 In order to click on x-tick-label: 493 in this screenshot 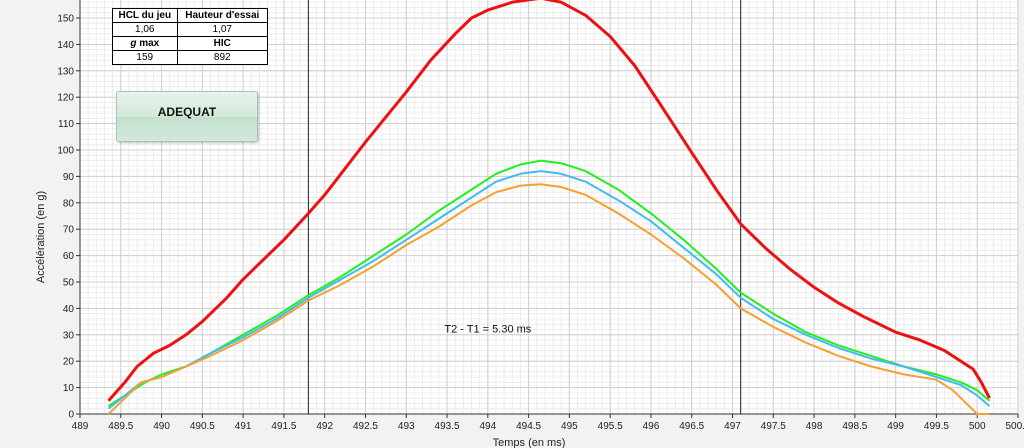, I will do `click(406, 426)`.